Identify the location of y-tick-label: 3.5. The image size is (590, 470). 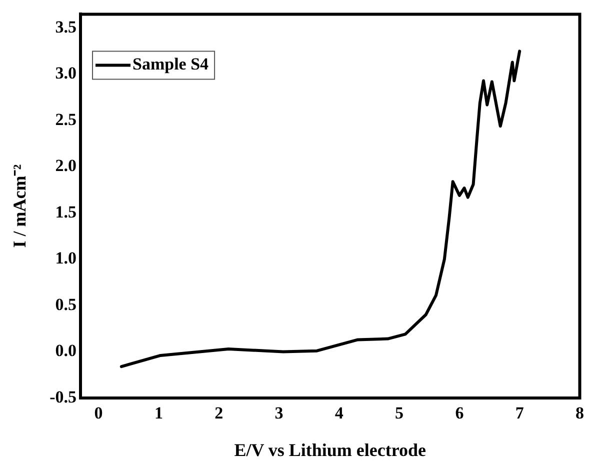
(66, 26).